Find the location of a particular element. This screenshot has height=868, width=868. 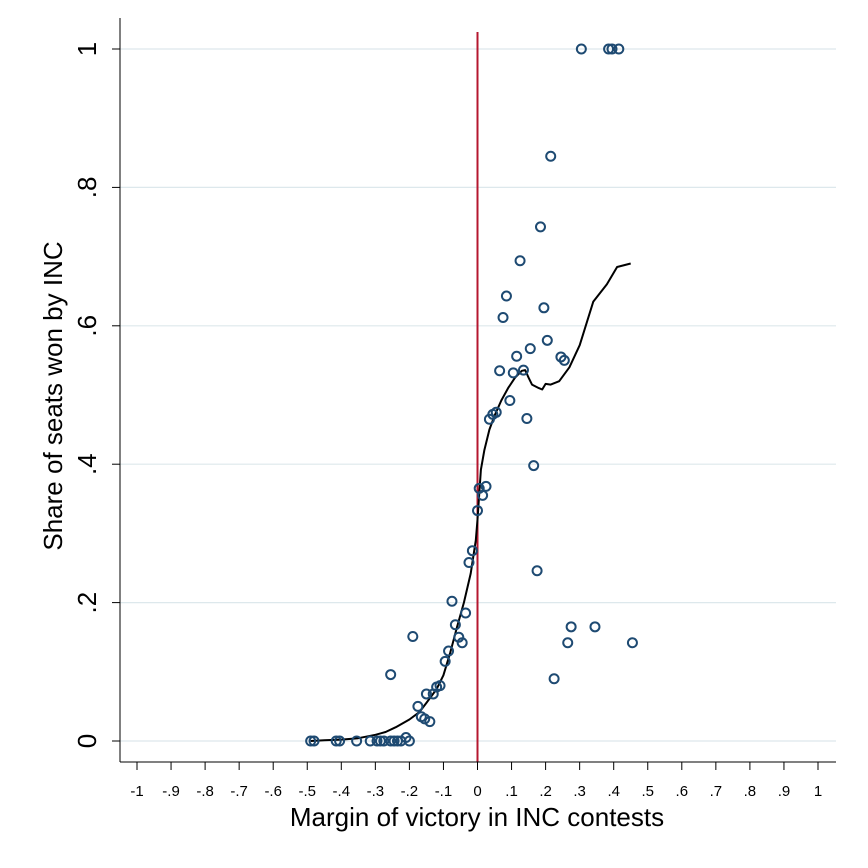

x-tick-label: .2 is located at coordinates (545, 791).